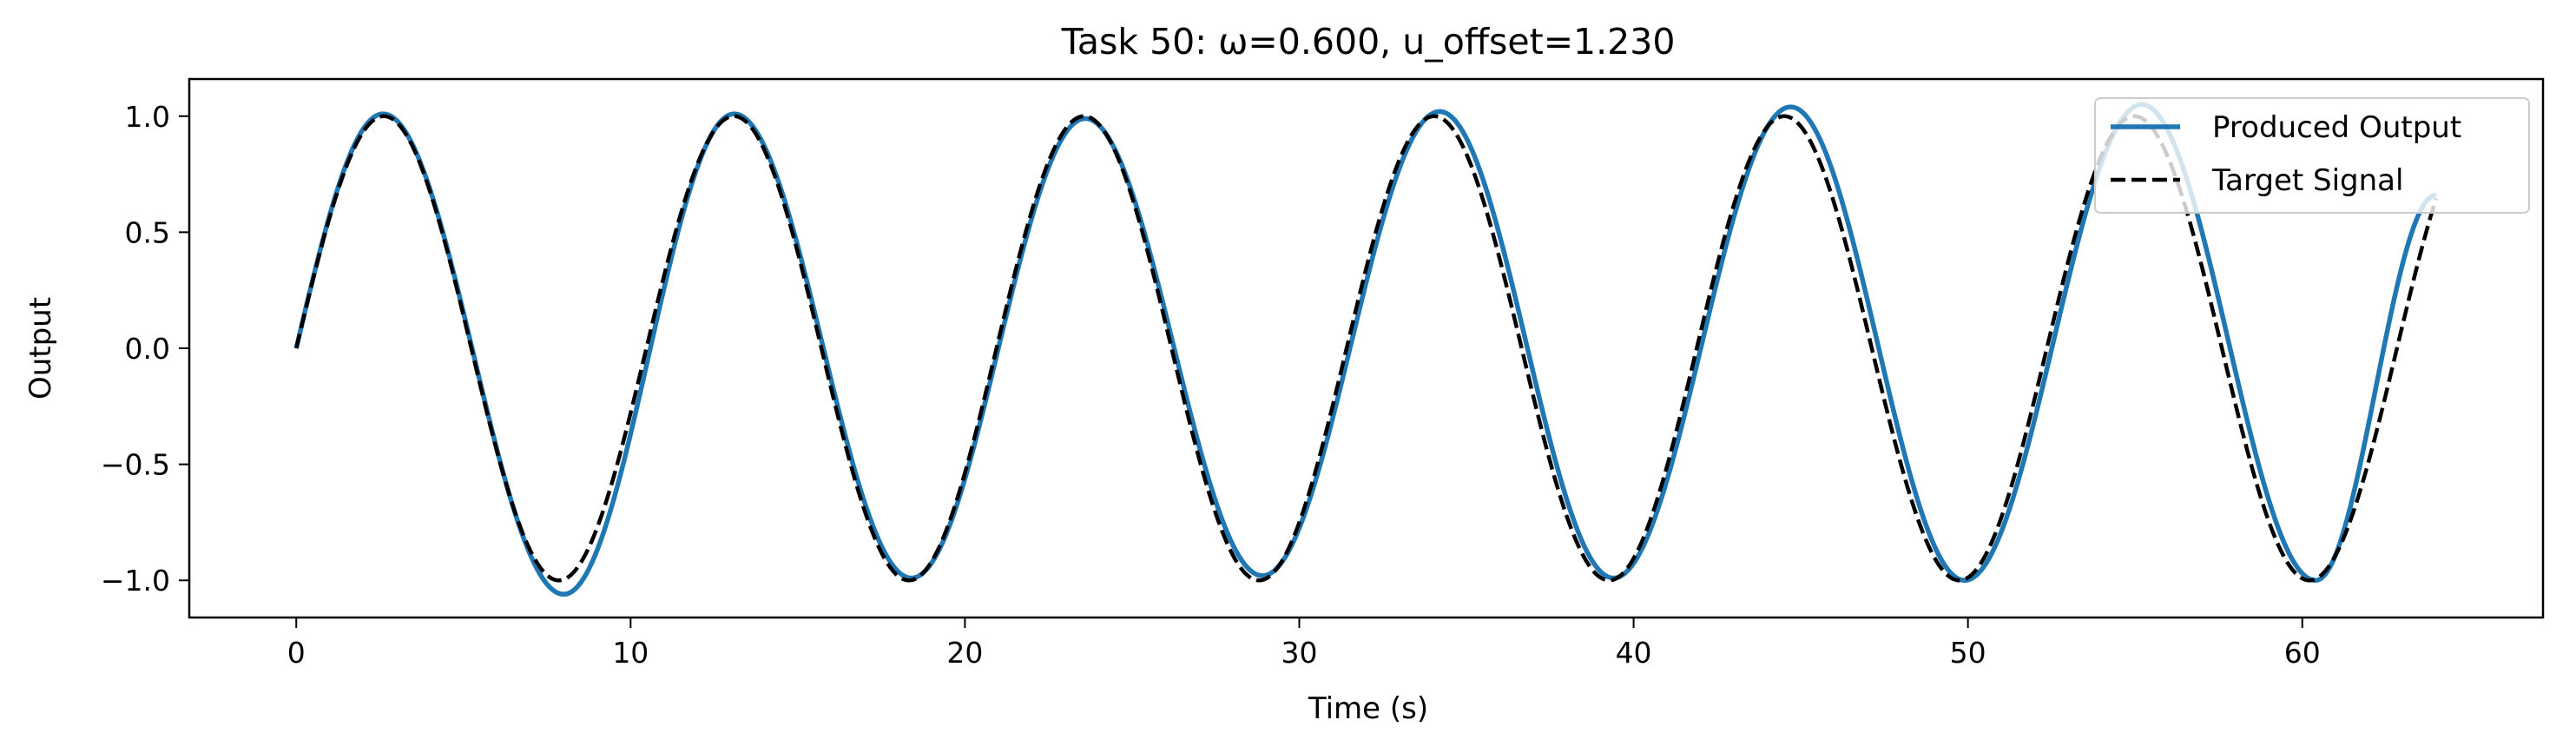  What do you see at coordinates (630, 653) in the screenshot?
I see `x-tick-label: 10` at bounding box center [630, 653].